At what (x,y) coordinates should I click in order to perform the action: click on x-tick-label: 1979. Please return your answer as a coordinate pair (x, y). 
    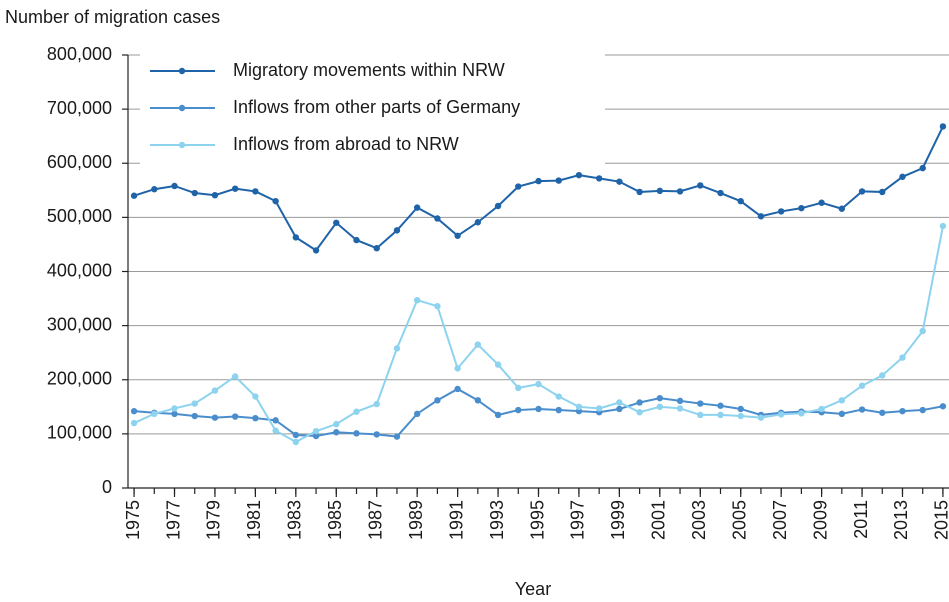
    Looking at the image, I should click on (214, 520).